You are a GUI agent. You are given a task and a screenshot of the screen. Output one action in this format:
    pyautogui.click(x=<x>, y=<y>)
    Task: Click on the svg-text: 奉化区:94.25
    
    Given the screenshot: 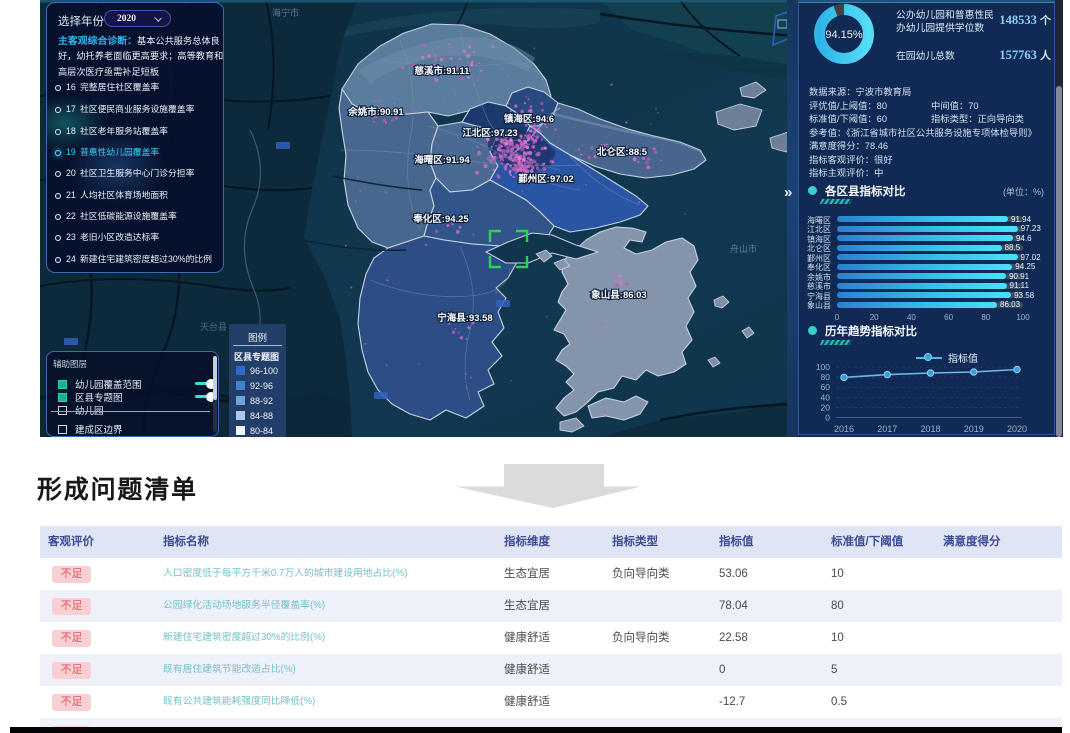 What is the action you would take?
    pyautogui.click(x=440, y=219)
    